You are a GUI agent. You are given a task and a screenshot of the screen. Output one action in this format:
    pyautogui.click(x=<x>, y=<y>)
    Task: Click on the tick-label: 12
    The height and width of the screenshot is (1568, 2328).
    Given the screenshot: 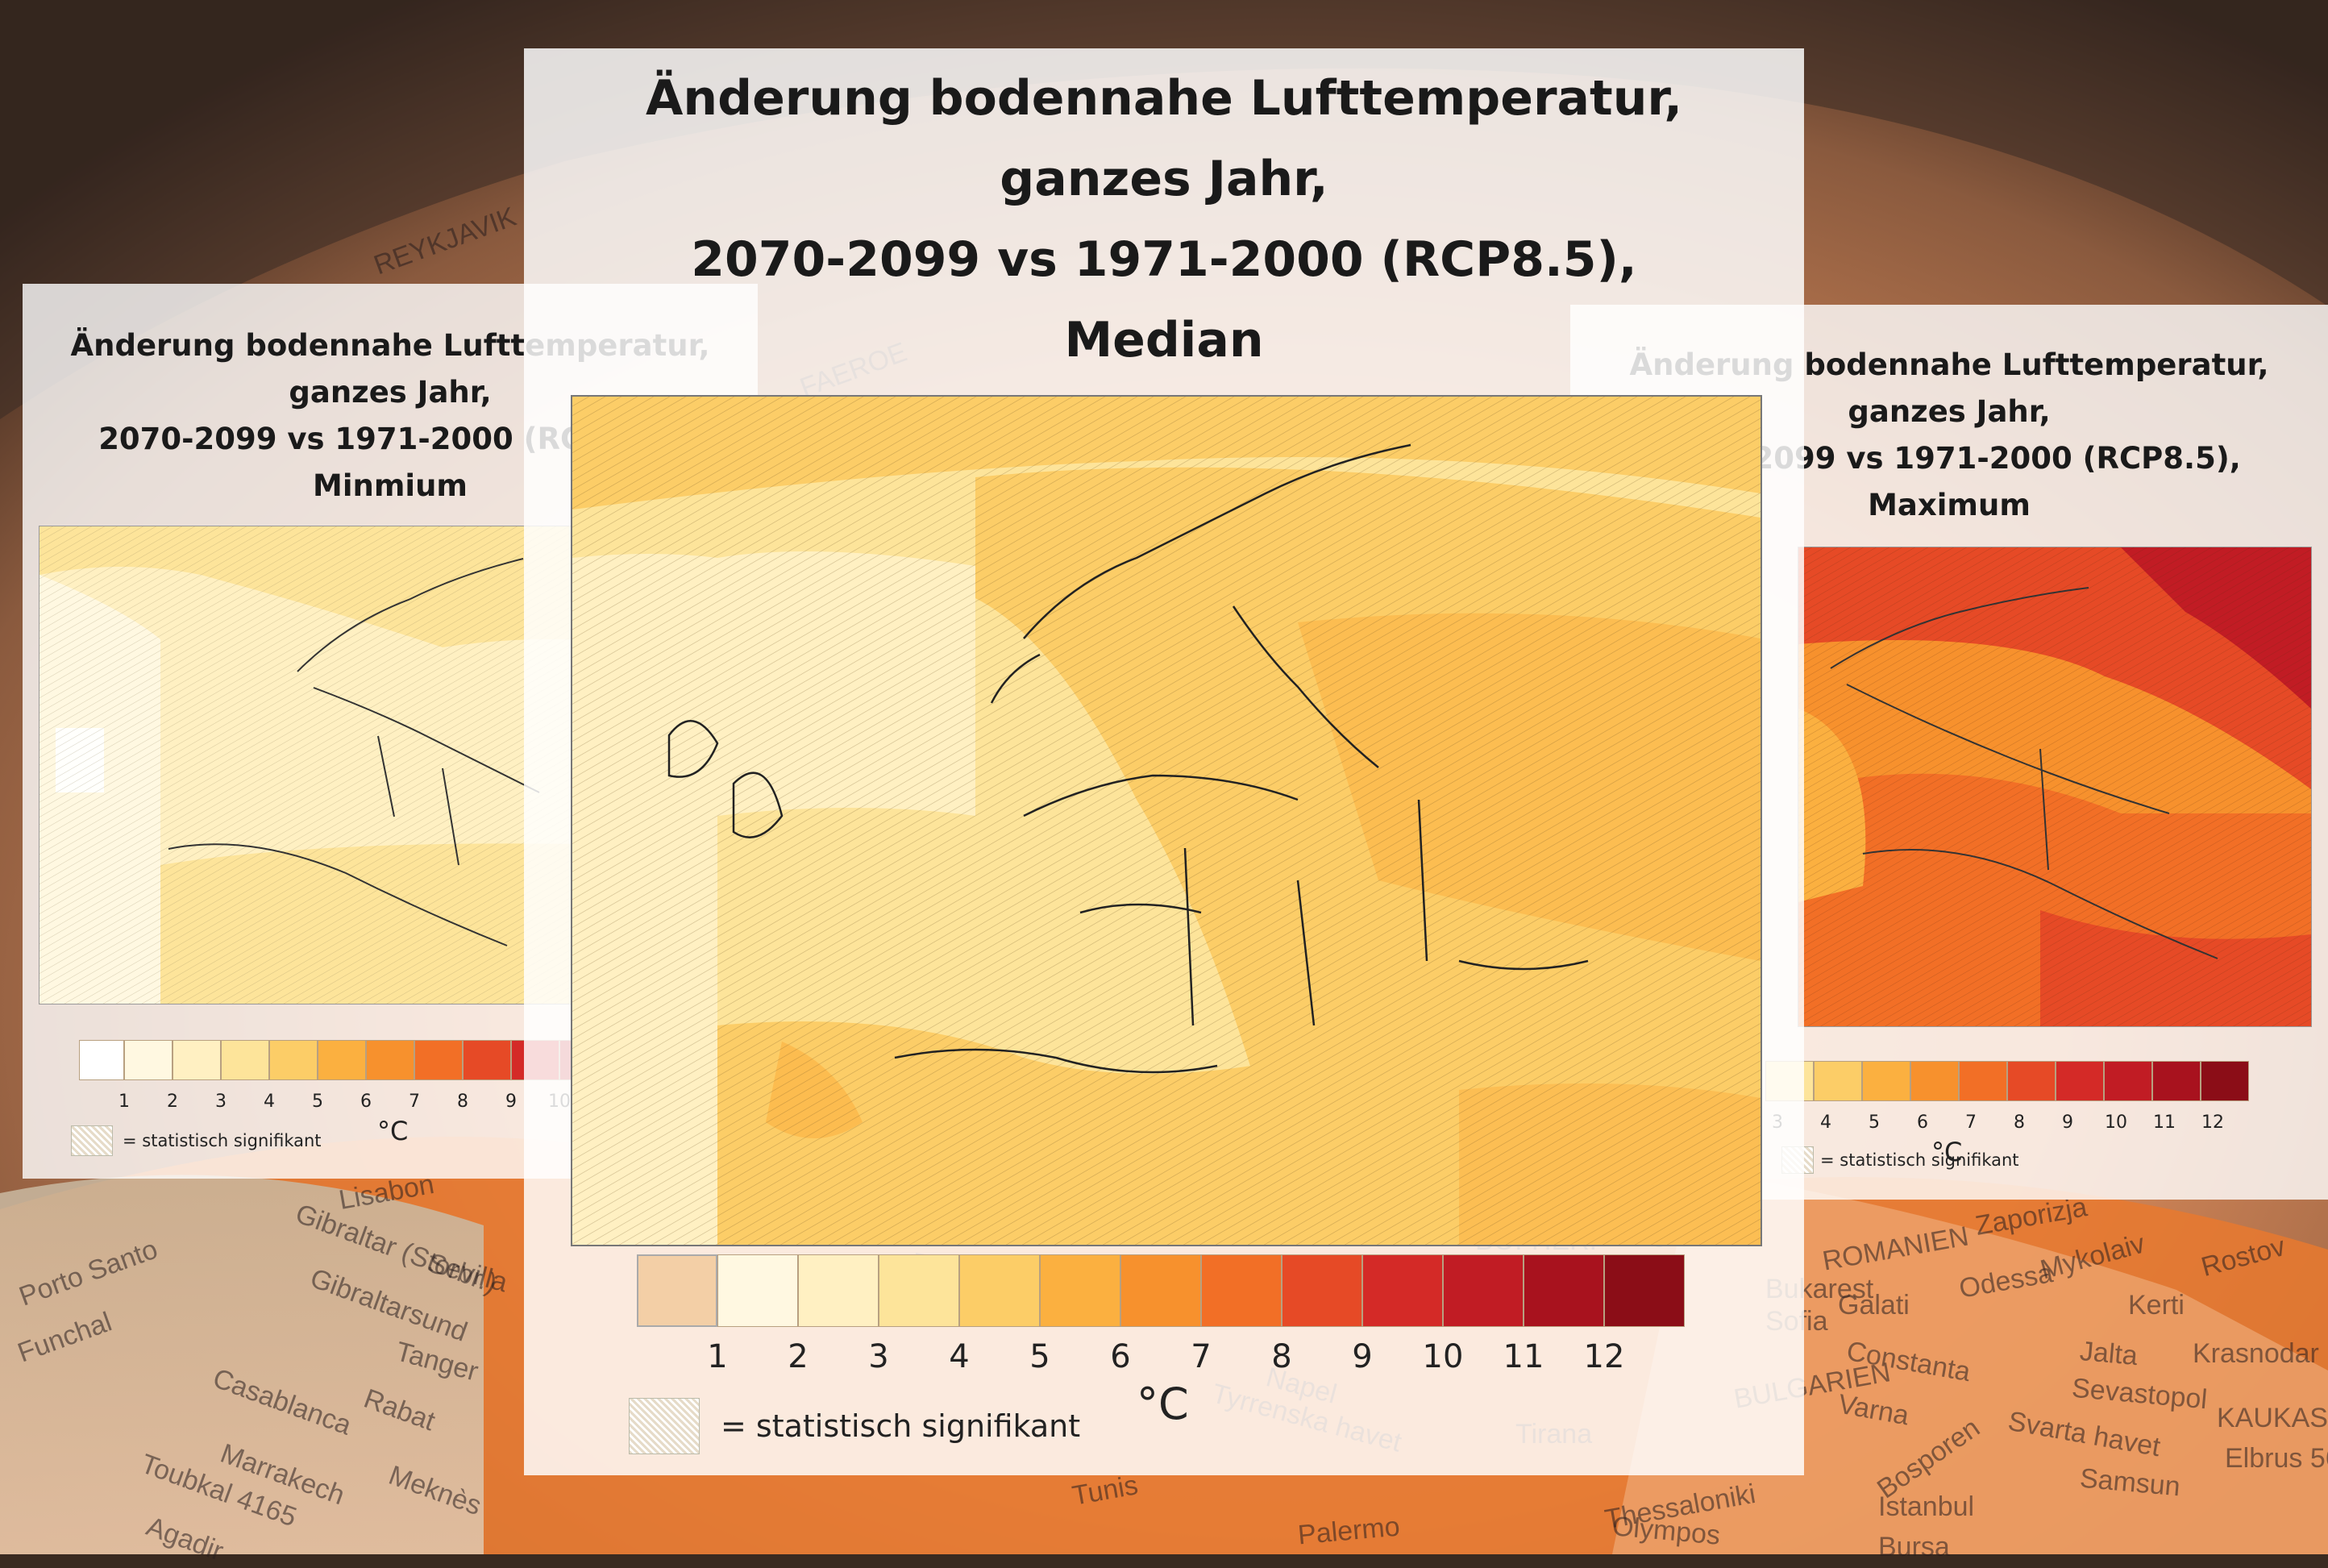 What is the action you would take?
    pyautogui.click(x=1604, y=1356)
    